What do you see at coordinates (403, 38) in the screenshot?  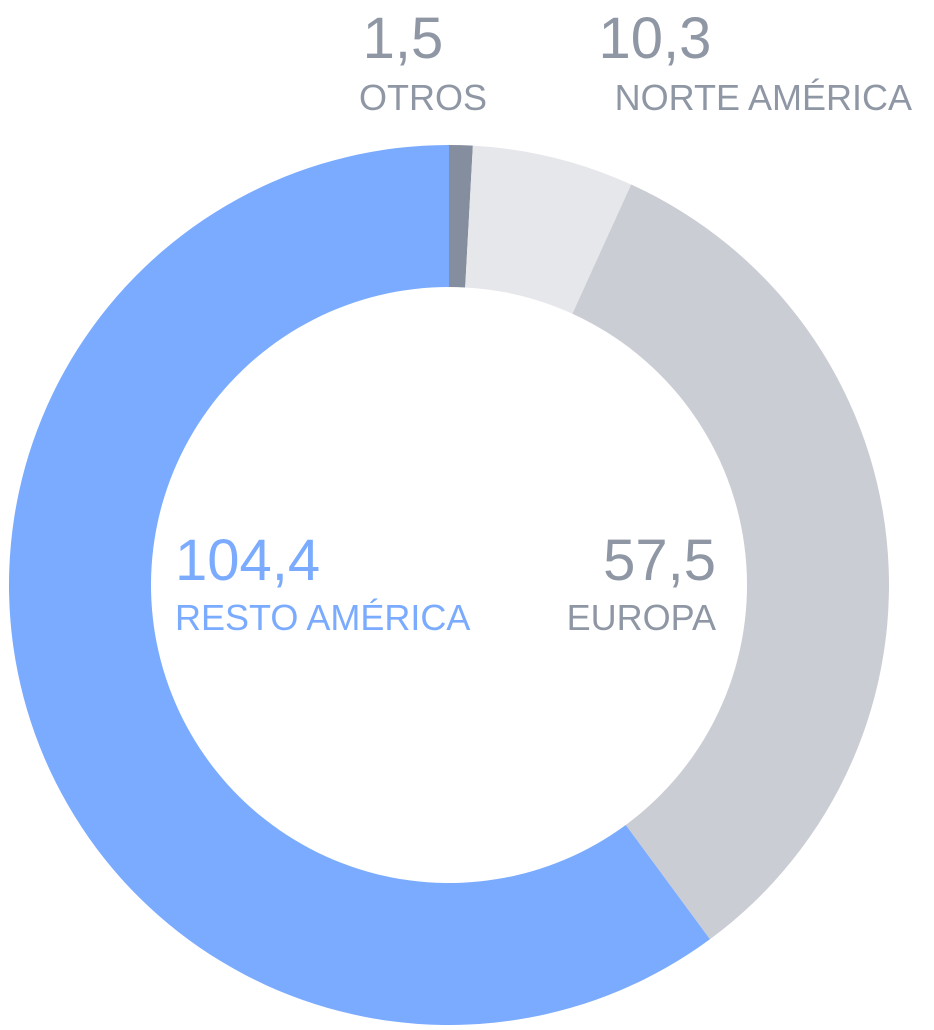 I see `slice-value-otros: 1,5` at bounding box center [403, 38].